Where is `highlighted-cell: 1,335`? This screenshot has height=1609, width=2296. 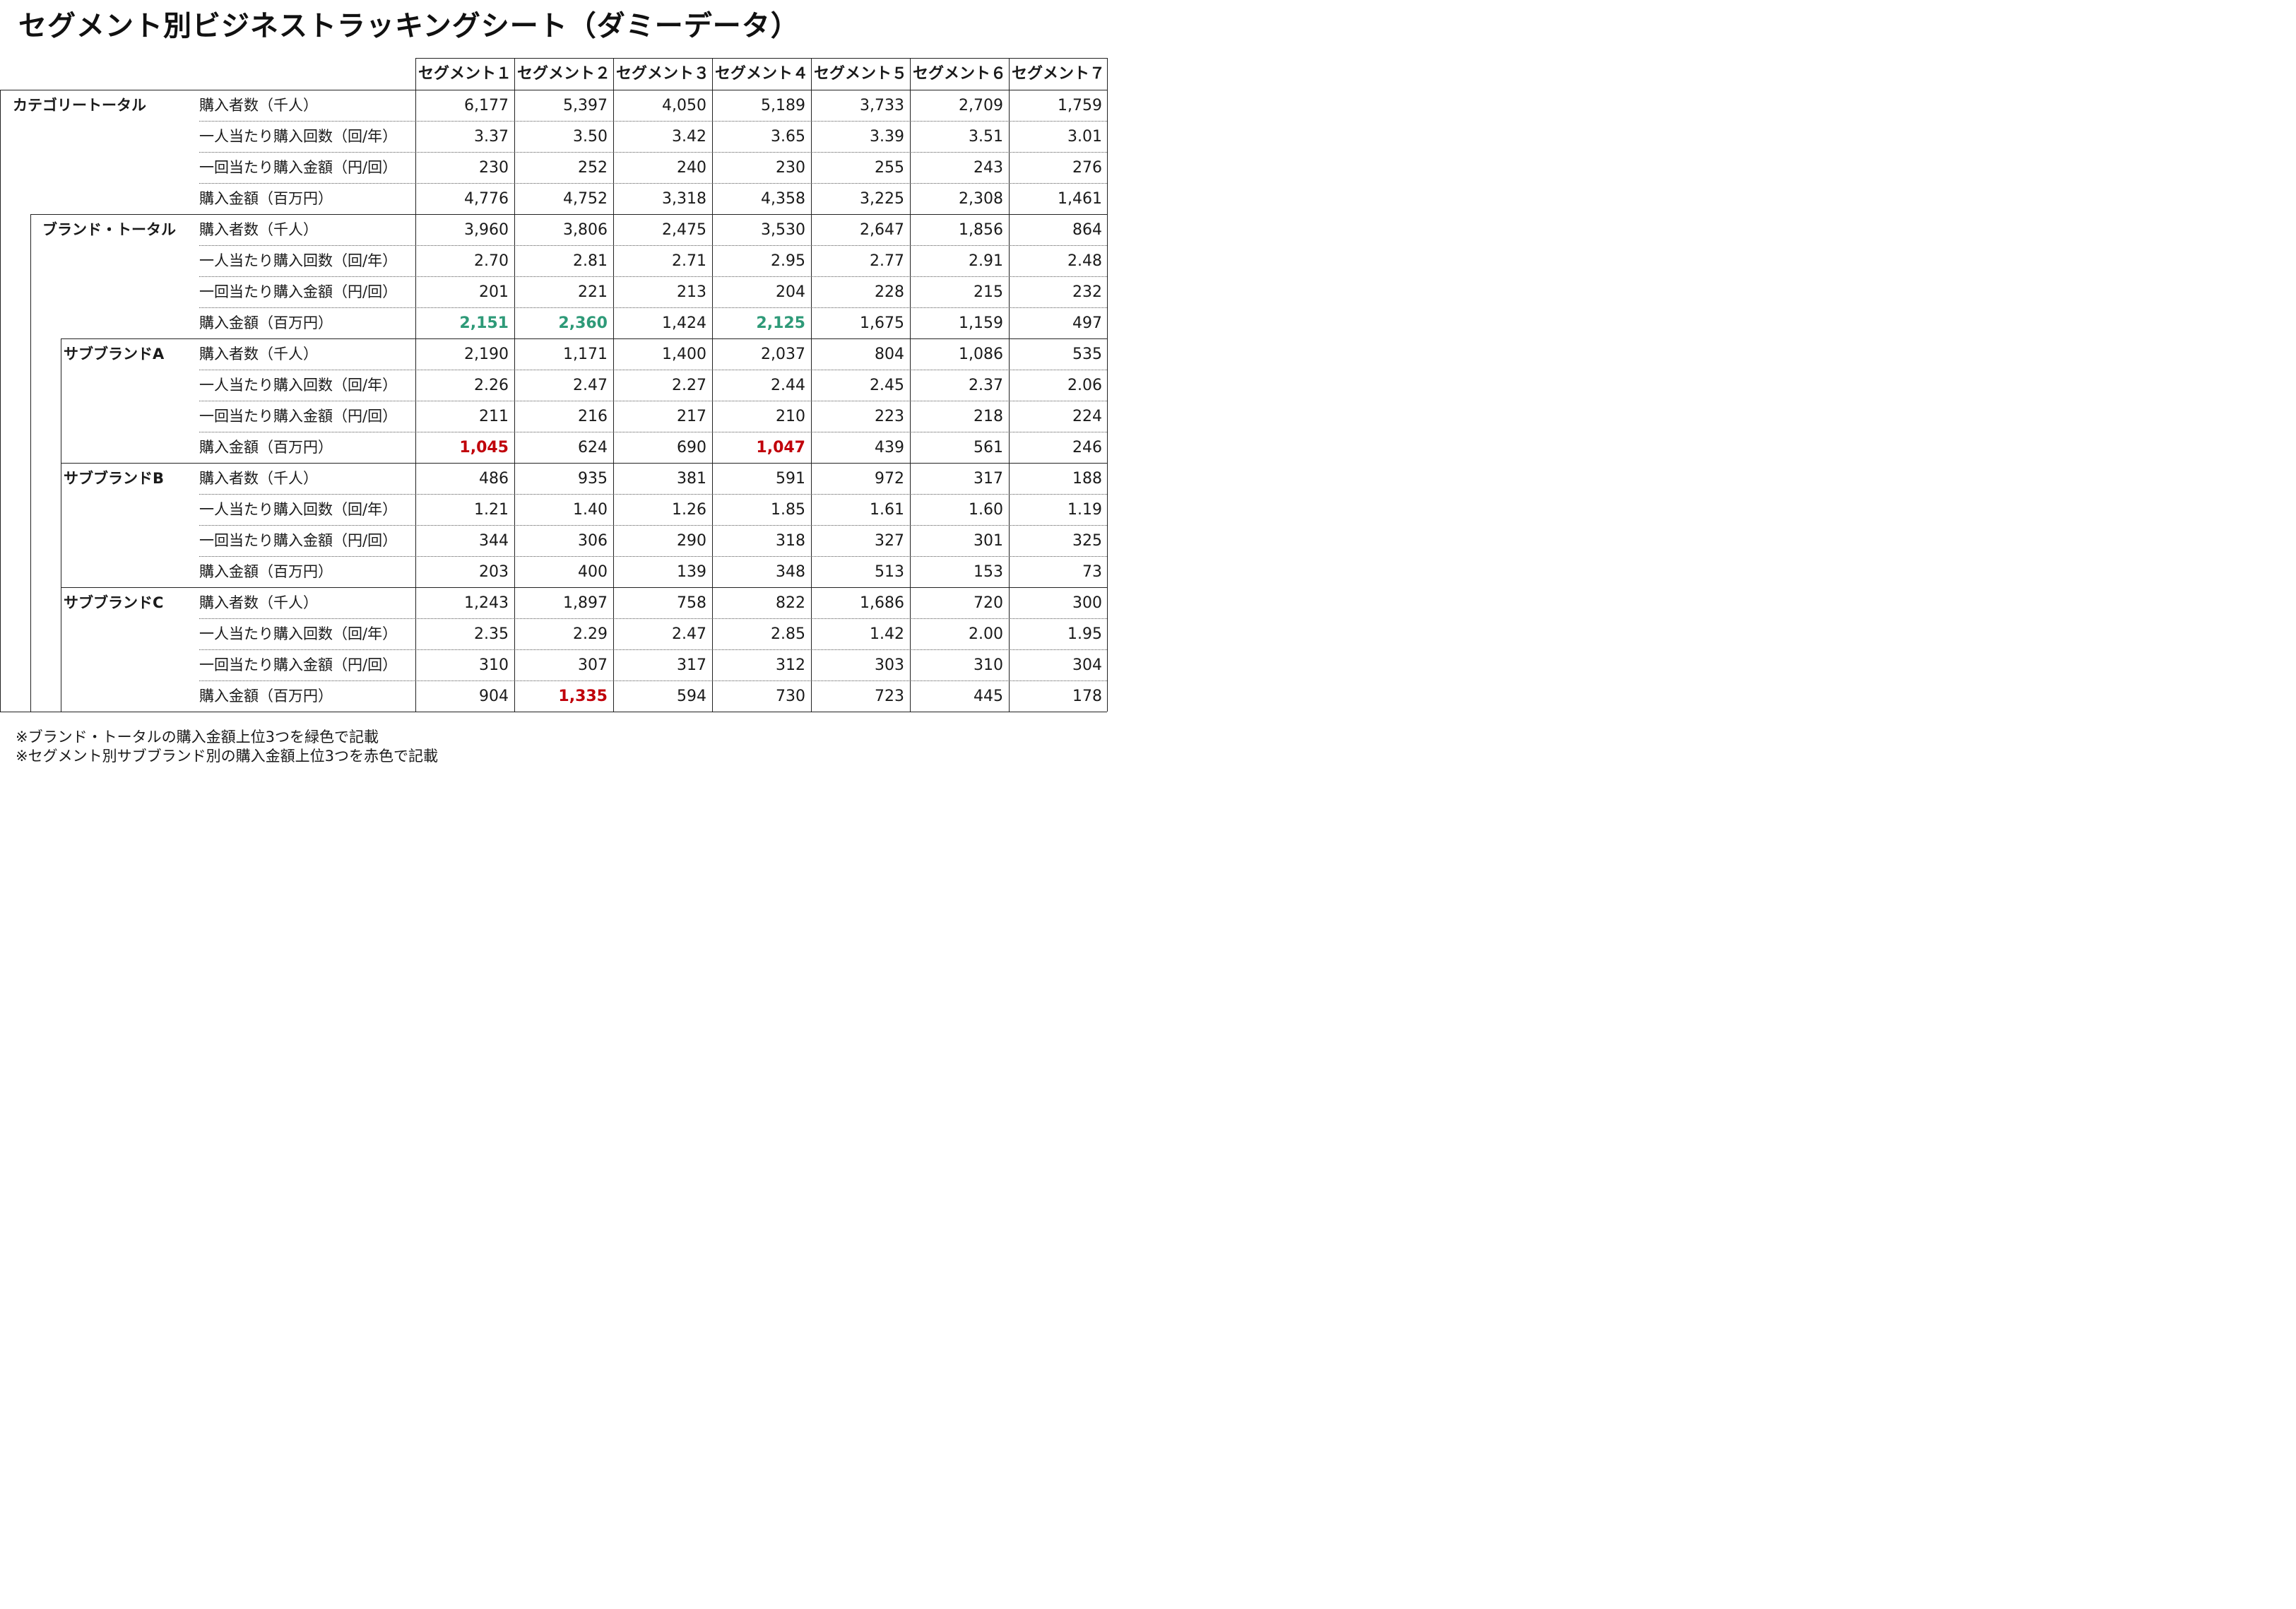
highlighted-cell: 1,335 is located at coordinates (583, 696).